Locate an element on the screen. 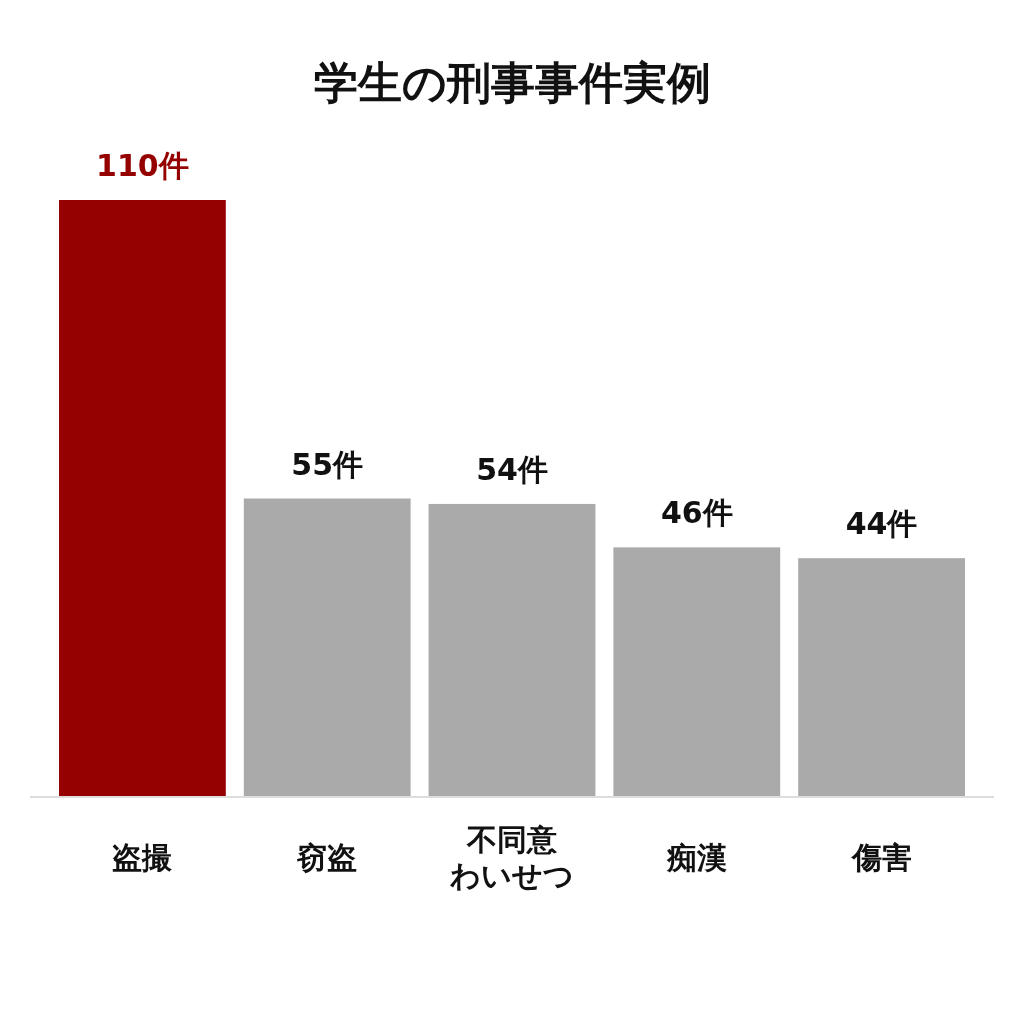  chart-title: 学生の刑事事件実例 is located at coordinates (512, 82).